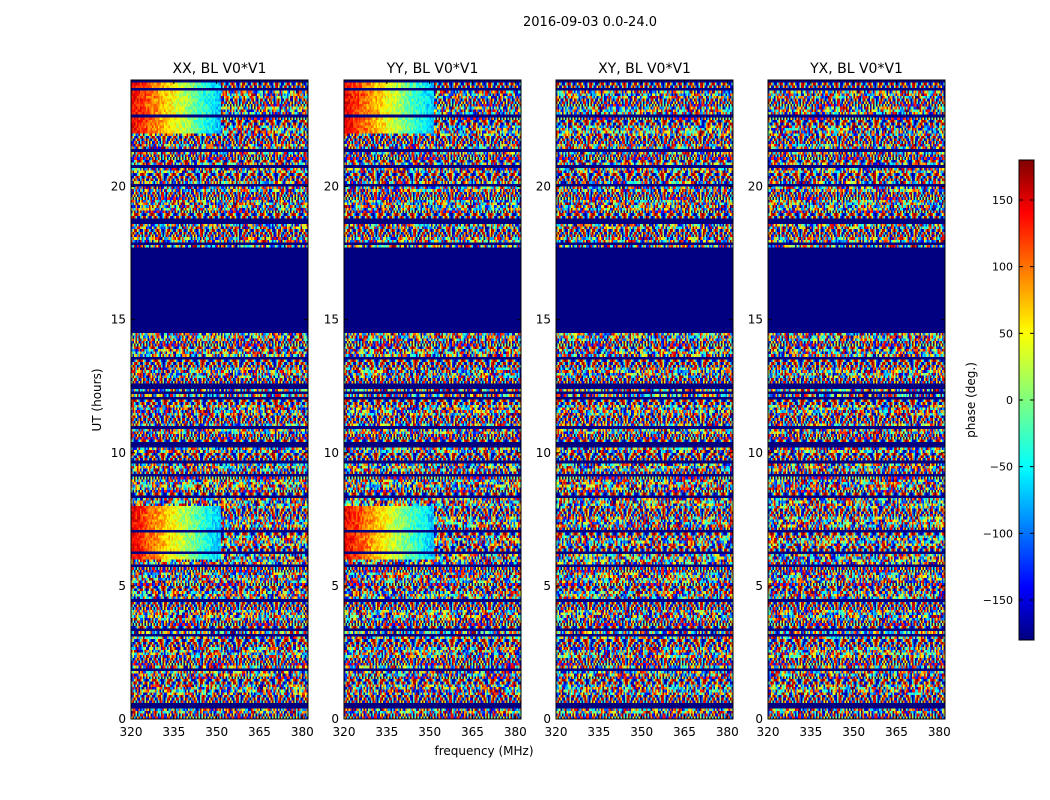 This screenshot has height=800, width=1050. I want to click on panel-title: YY, BL V0*V1, so click(432, 69).